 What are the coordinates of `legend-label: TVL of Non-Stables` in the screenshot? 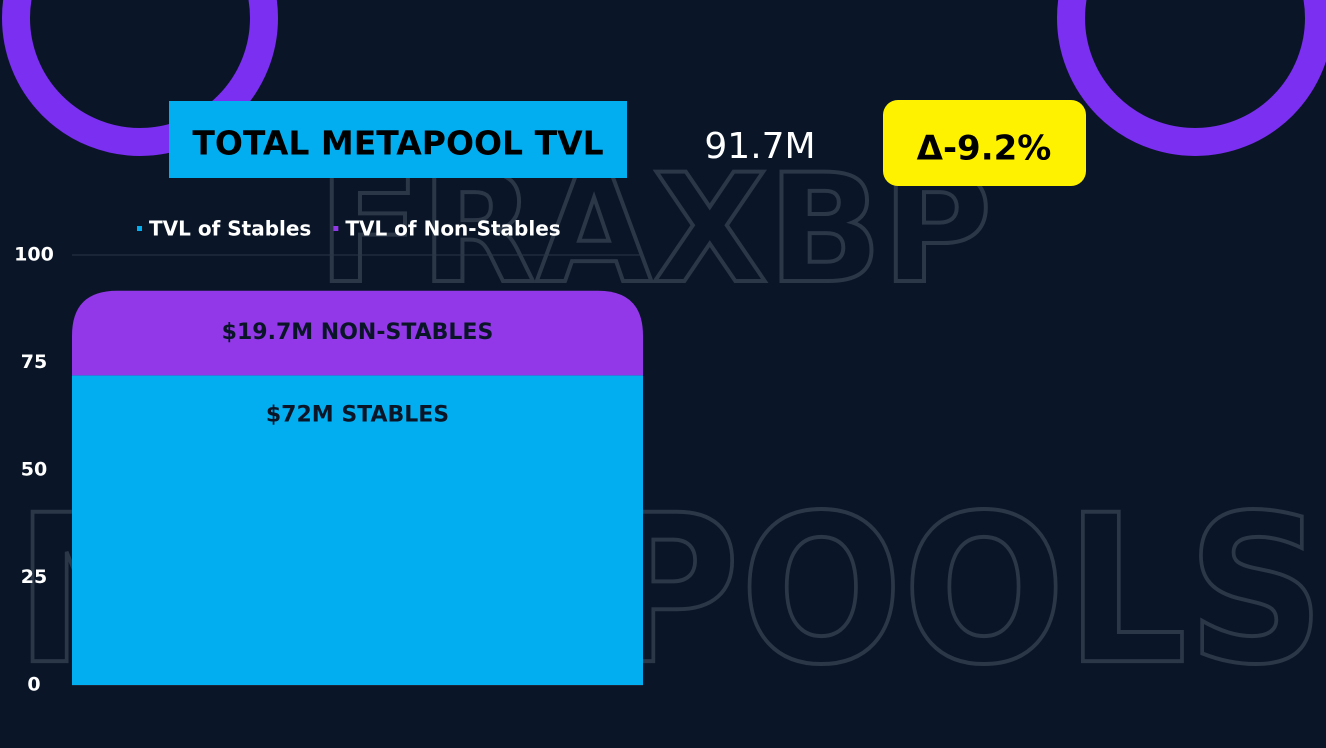 It's located at (452, 229).